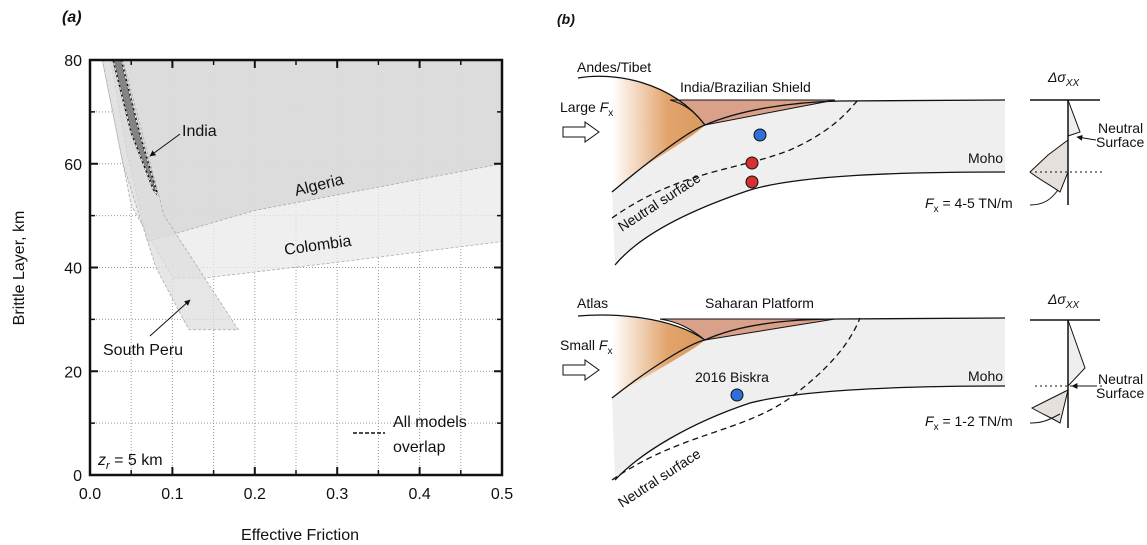  What do you see at coordinates (759, 303) in the screenshot?
I see `shield-label: Saharan Platform` at bounding box center [759, 303].